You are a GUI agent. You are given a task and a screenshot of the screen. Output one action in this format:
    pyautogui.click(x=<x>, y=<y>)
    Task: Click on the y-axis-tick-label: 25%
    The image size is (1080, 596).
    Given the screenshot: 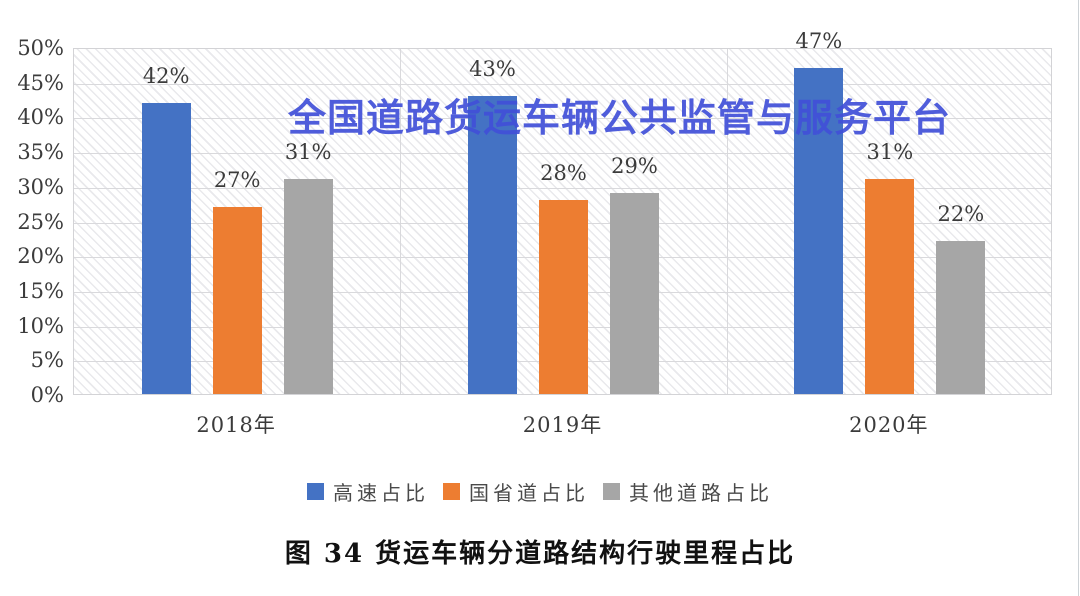 What is the action you would take?
    pyautogui.click(x=40, y=221)
    